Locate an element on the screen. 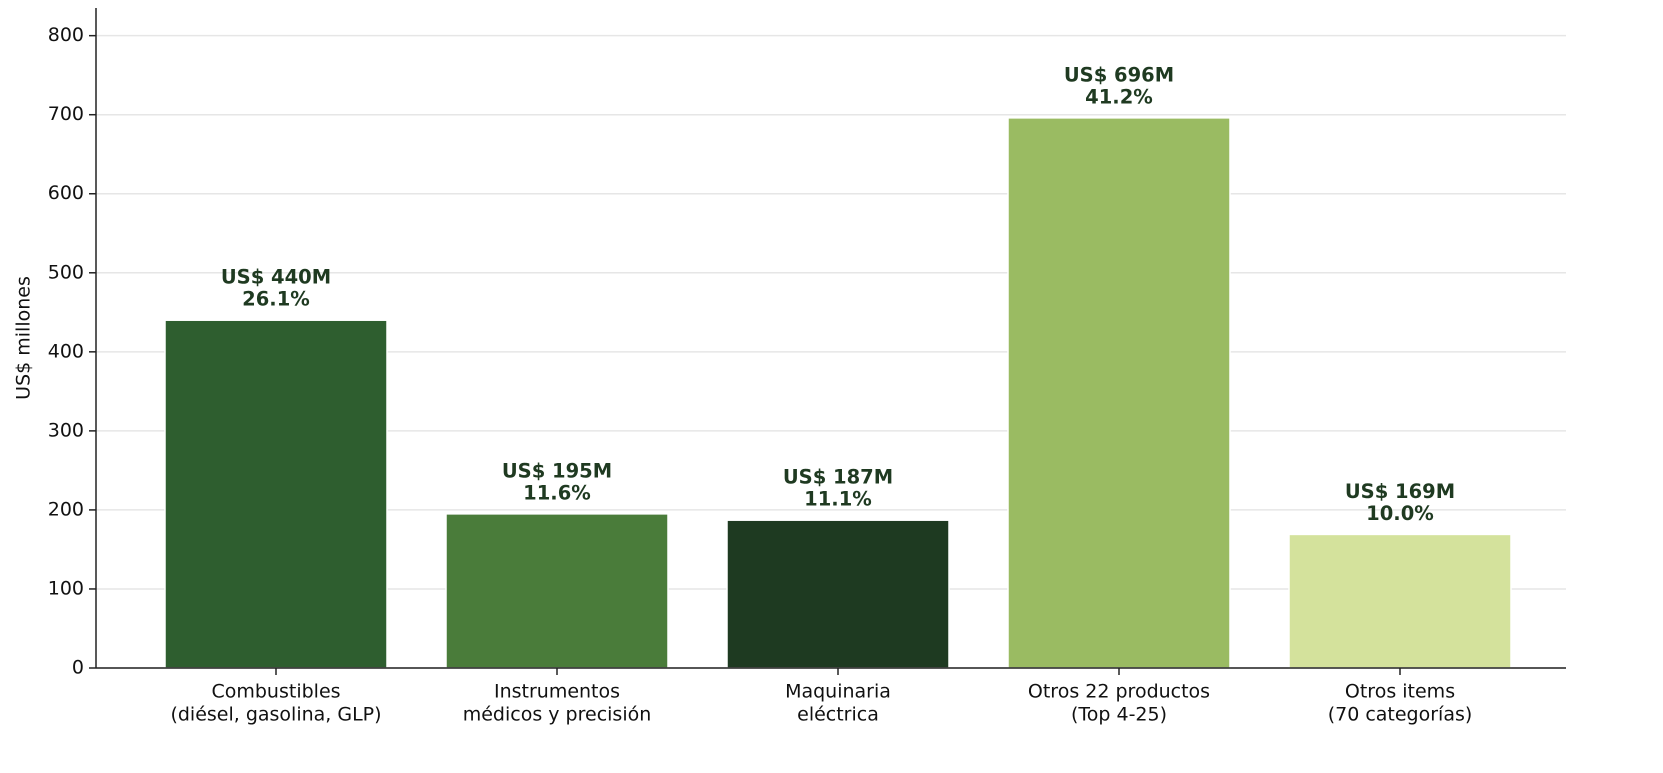 The image size is (1663, 773). x-tick-label: (70 categorías) is located at coordinates (1400, 715).